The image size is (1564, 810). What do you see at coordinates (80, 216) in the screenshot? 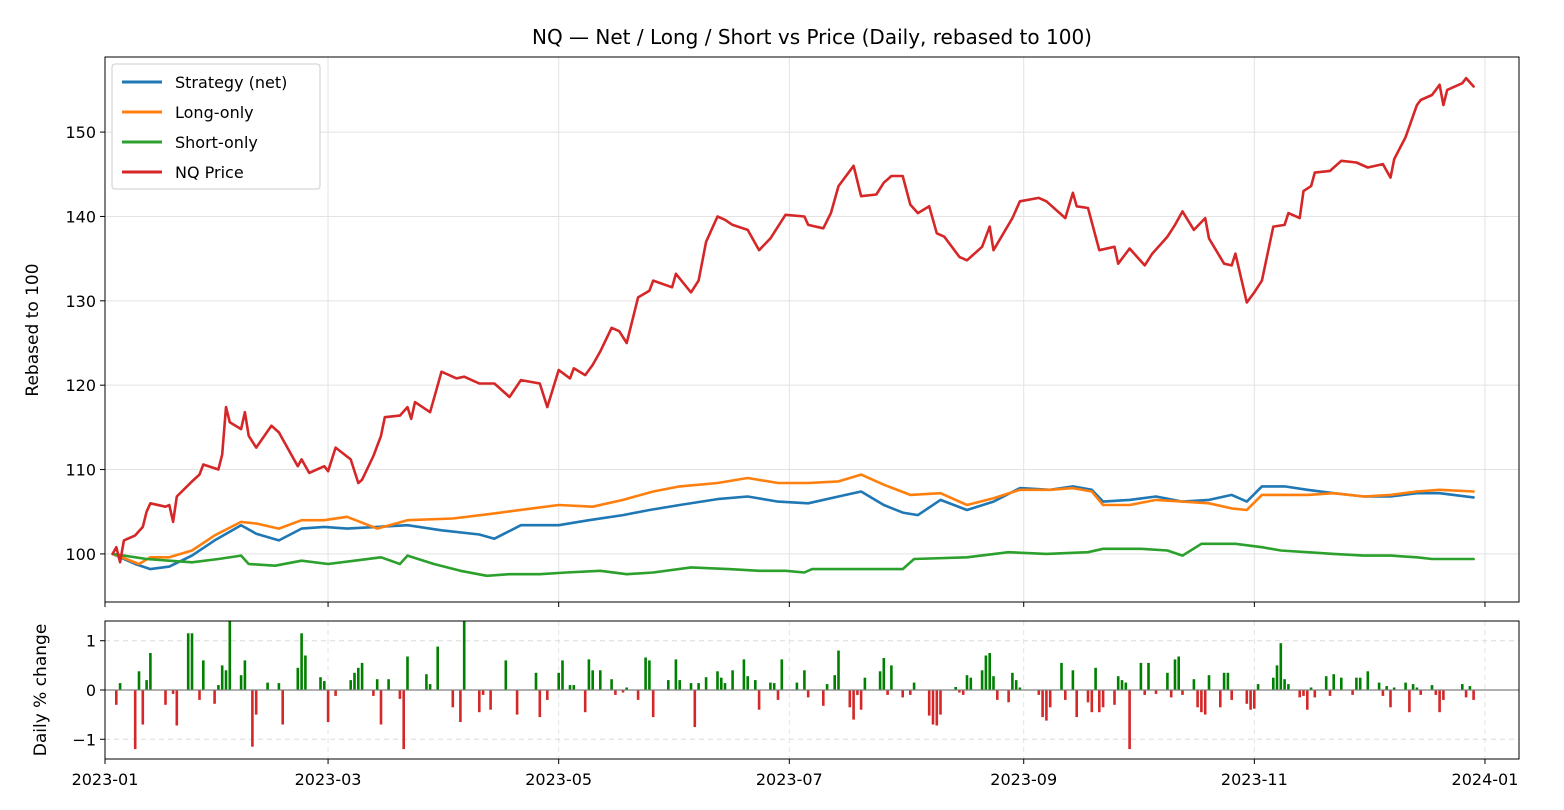
I see `main-y-tick-label: 140` at bounding box center [80, 216].